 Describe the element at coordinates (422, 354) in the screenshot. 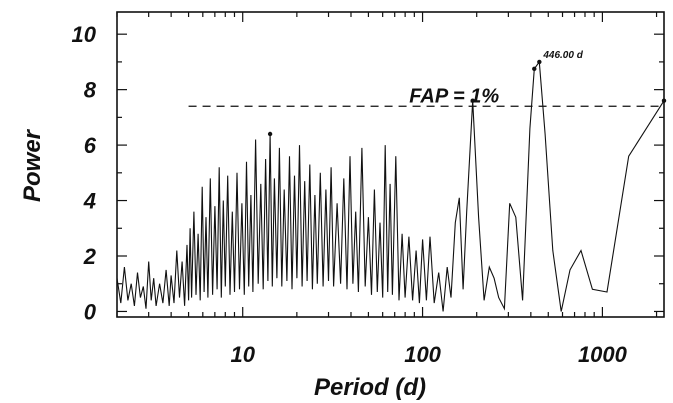

I see `x-tick-label: 100` at that location.